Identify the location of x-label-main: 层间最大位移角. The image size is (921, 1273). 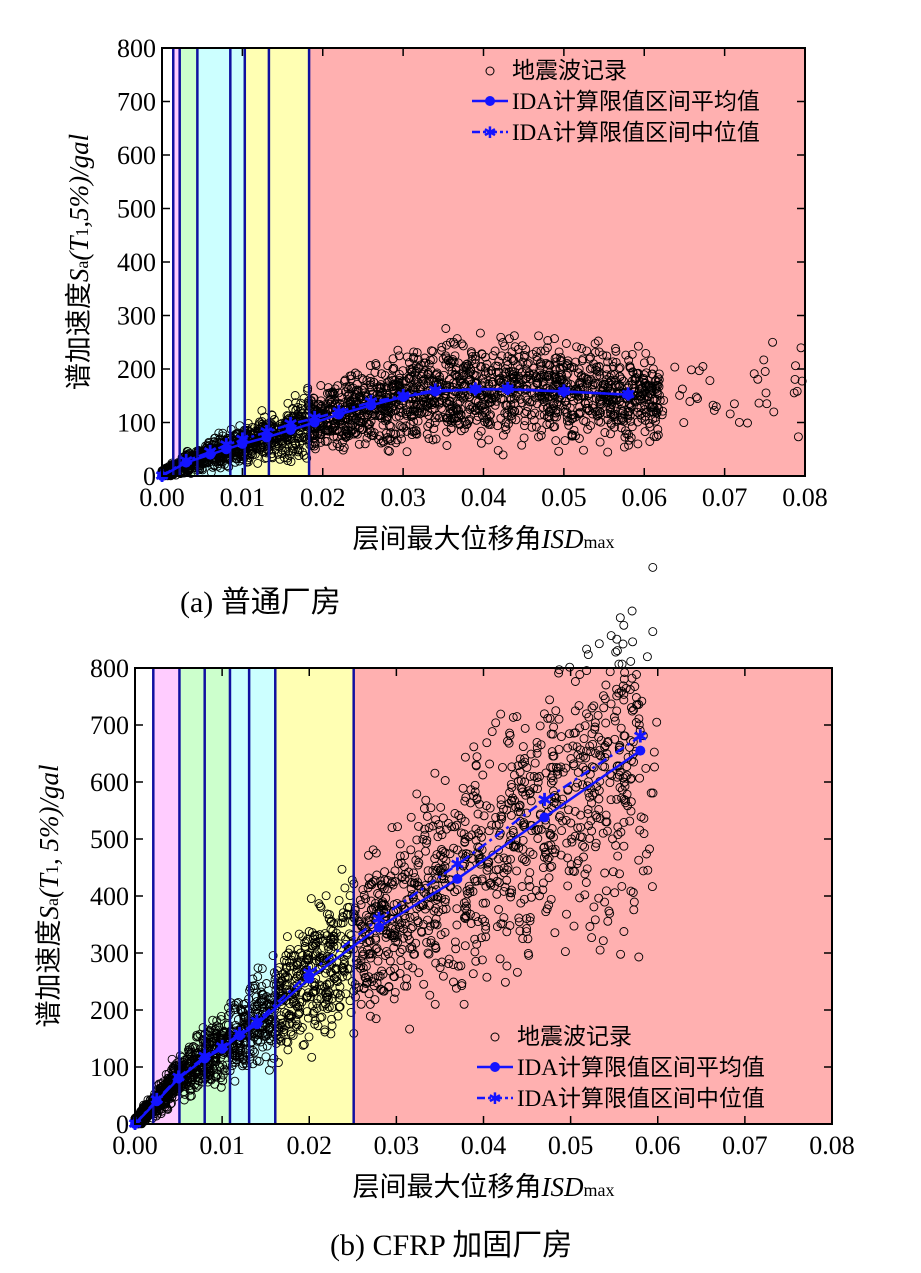
(447, 539).